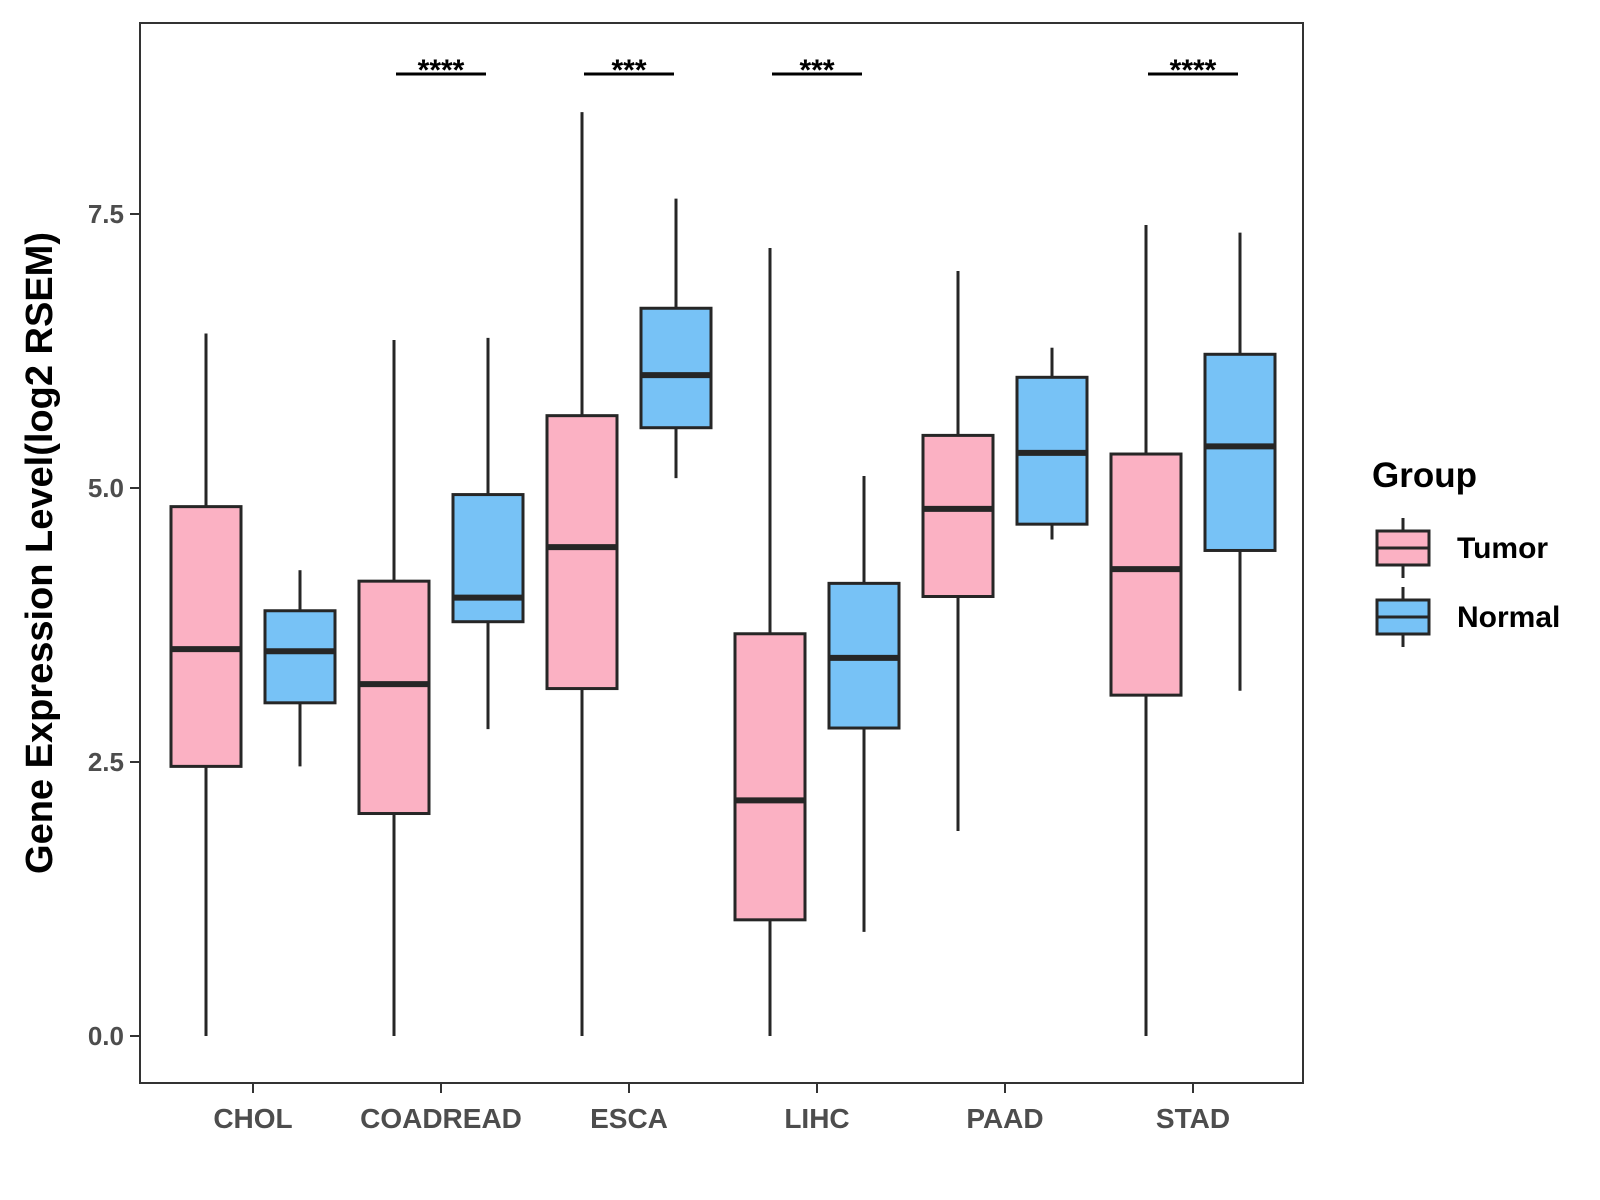  I want to click on box-normal-lihc, so click(864, 703).